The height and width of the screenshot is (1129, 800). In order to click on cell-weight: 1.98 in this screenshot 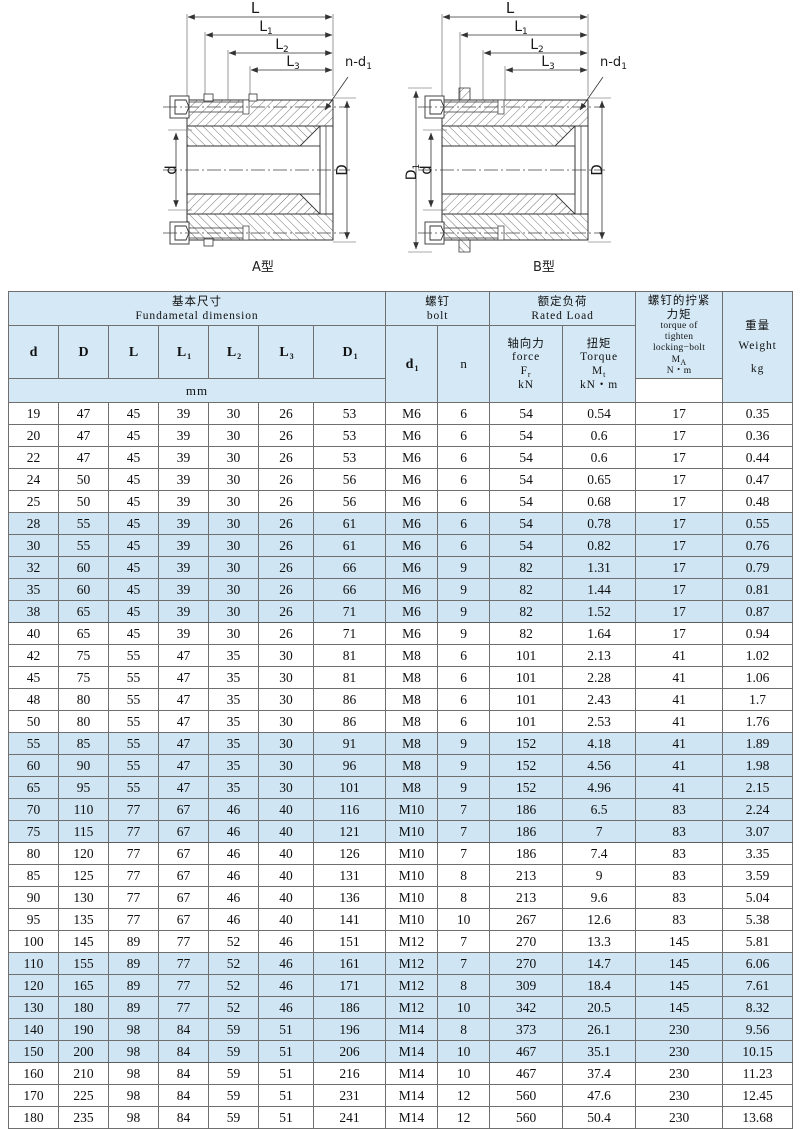, I will do `click(758, 765)`.